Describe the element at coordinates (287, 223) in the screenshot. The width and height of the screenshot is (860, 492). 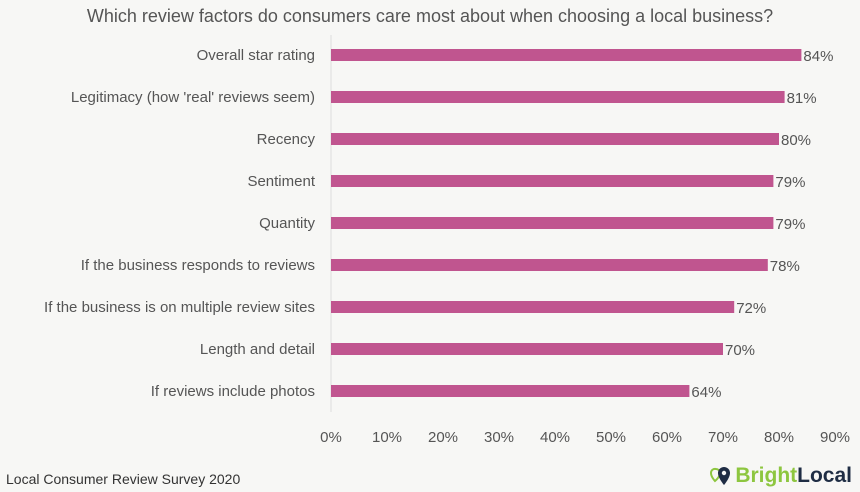
I see `category-label: Quantity` at that location.